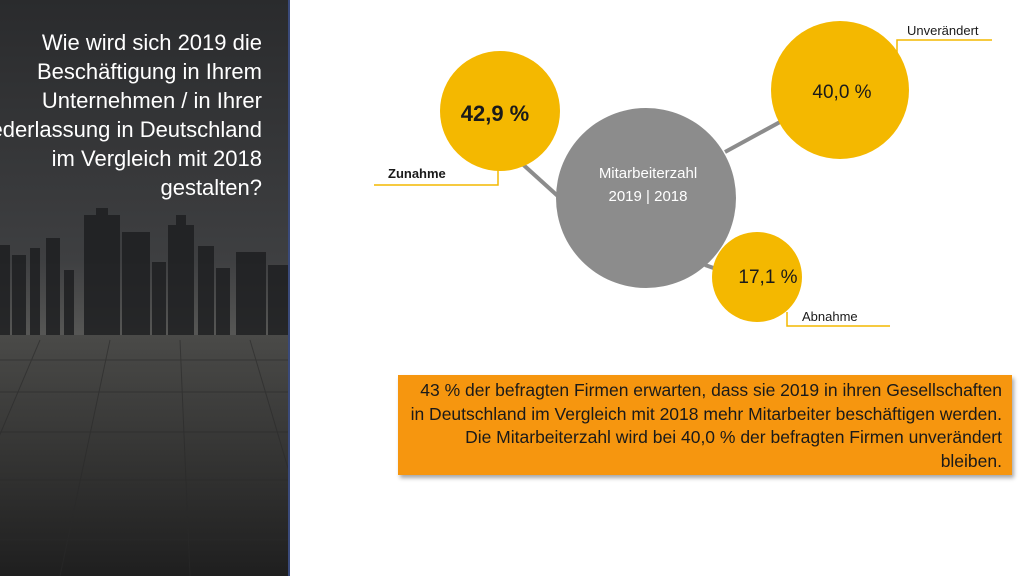 This screenshot has width=1024, height=576. Describe the element at coordinates (943, 30) in the screenshot. I see `series-label-unveraendert: Unverändert` at that location.